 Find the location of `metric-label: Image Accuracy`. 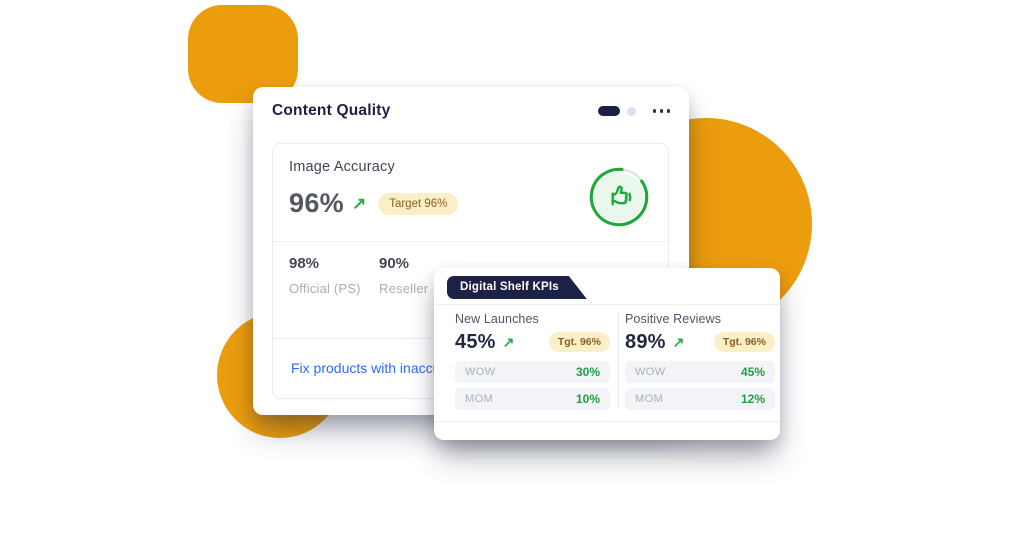

metric-label: Image Accuracy is located at coordinates (342, 167).